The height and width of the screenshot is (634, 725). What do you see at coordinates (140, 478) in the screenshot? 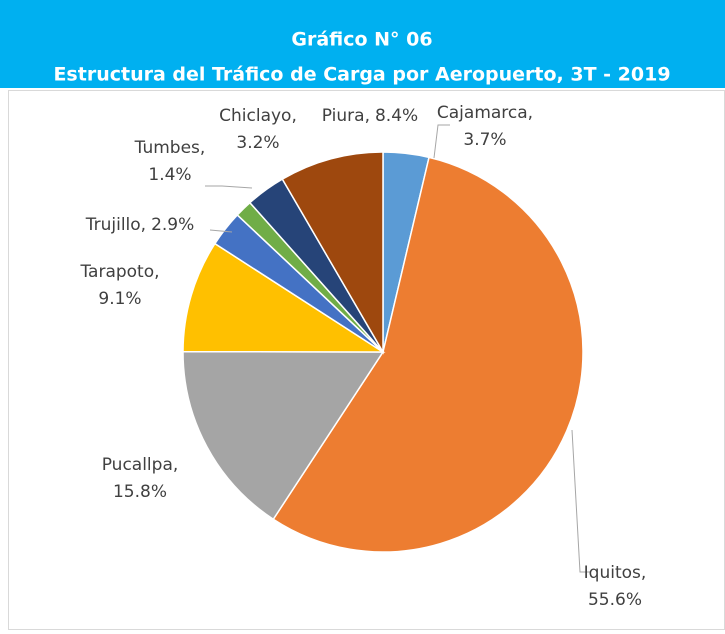
I see `data-label: Pucallpa, 15.8%` at bounding box center [140, 478].